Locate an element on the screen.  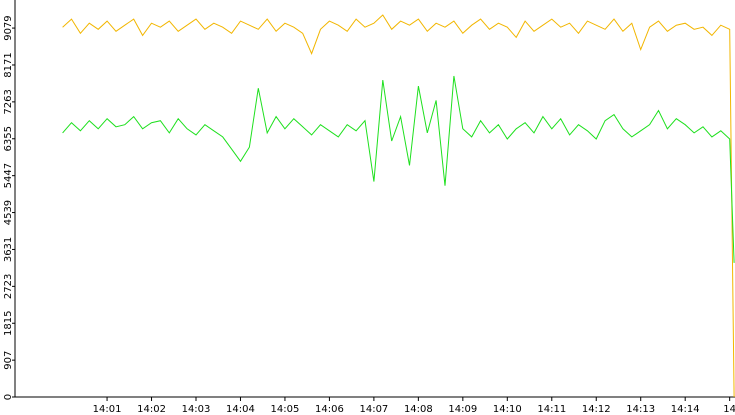
x-tick-label: 14:11 is located at coordinates (551, 409).